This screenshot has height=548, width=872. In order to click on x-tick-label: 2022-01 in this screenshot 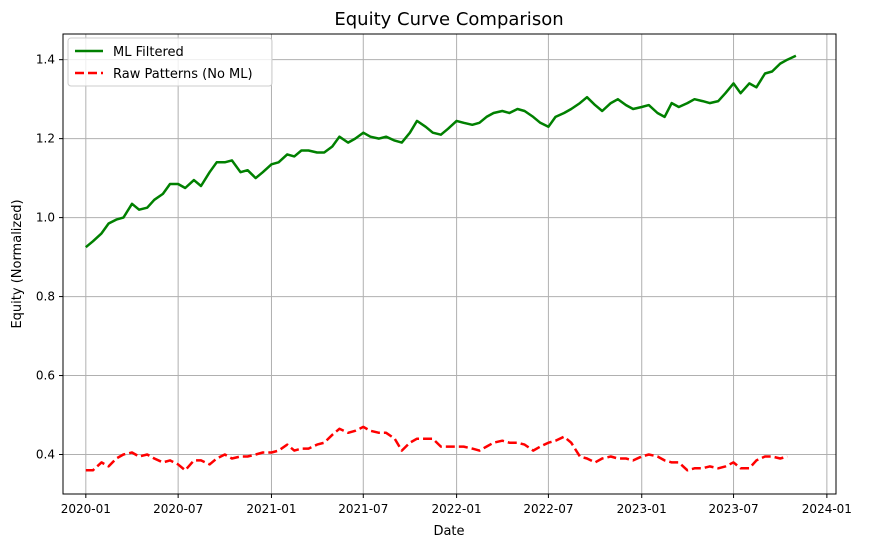, I will do `click(457, 509)`.